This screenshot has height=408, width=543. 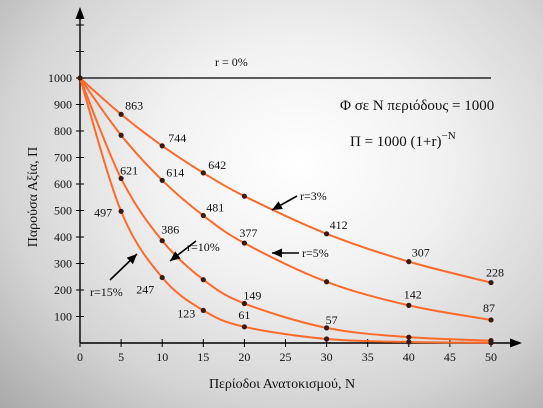 What do you see at coordinates (103, 212) in the screenshot?
I see `data-label: 497` at bounding box center [103, 212].